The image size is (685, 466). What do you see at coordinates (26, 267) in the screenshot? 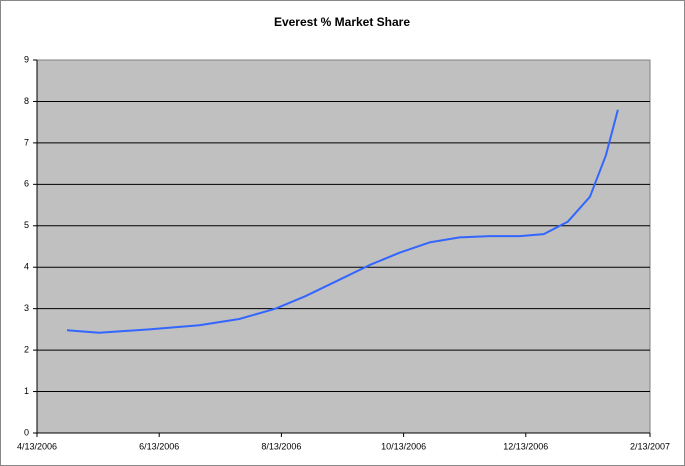
I see `y-tick-label: 4` at bounding box center [26, 267].